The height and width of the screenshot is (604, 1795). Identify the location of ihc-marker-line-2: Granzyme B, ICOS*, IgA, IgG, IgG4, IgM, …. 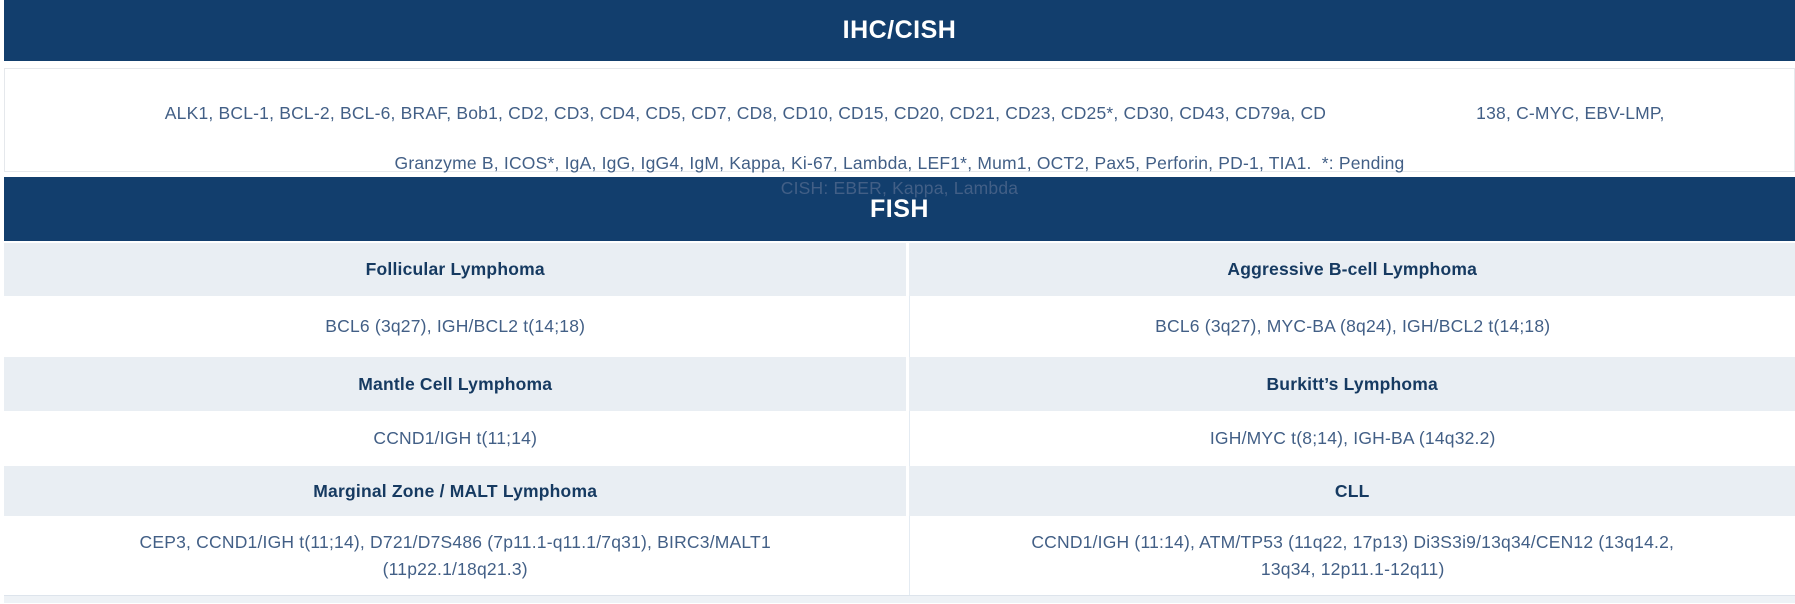
(899, 163).